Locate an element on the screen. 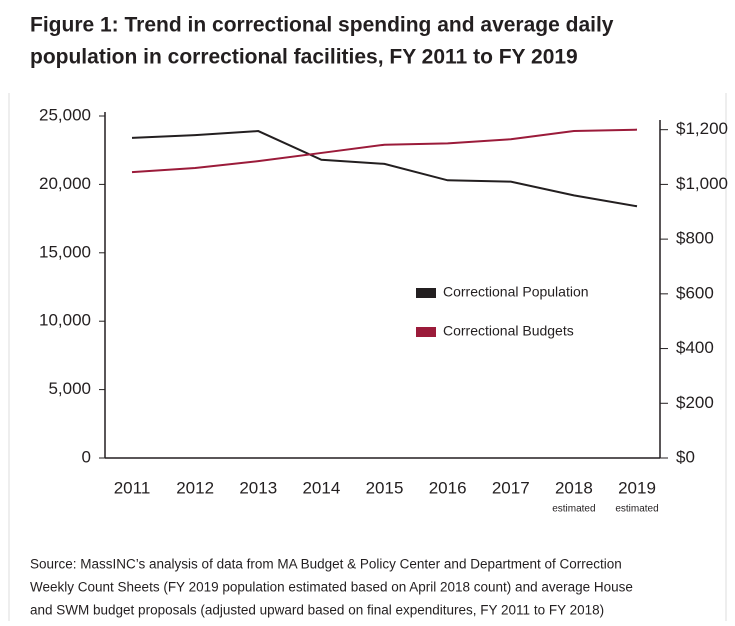 This screenshot has width=735, height=626. legend-label: Correctional Population is located at coordinates (516, 292).